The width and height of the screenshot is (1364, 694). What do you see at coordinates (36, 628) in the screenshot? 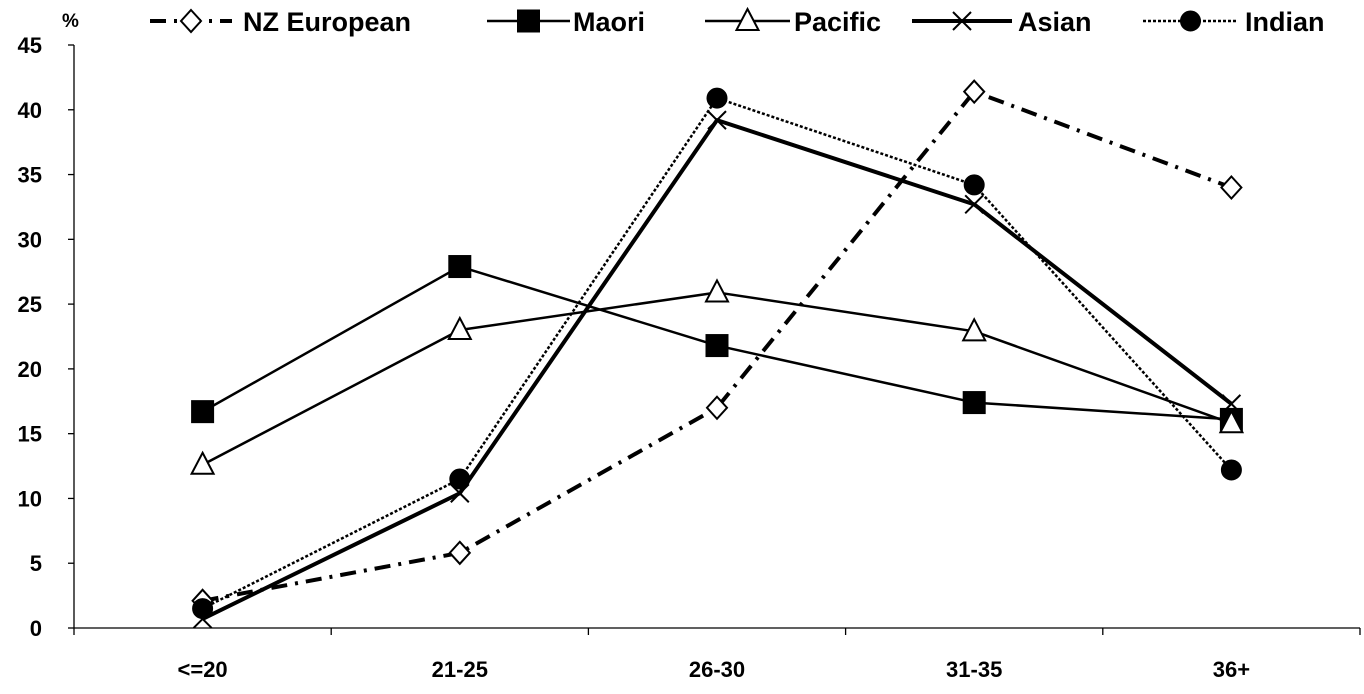
I see `y-tick-label: 0` at bounding box center [36, 628].